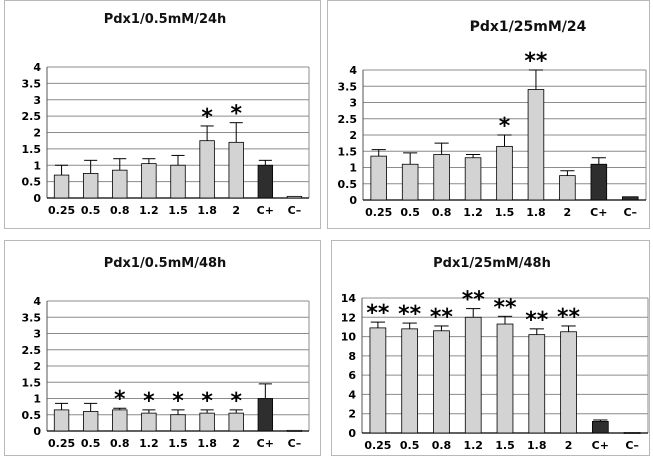 This screenshot has height=461, width=653. What do you see at coordinates (352, 375) in the screenshot?
I see `y-tick-label: 6` at bounding box center [352, 375].